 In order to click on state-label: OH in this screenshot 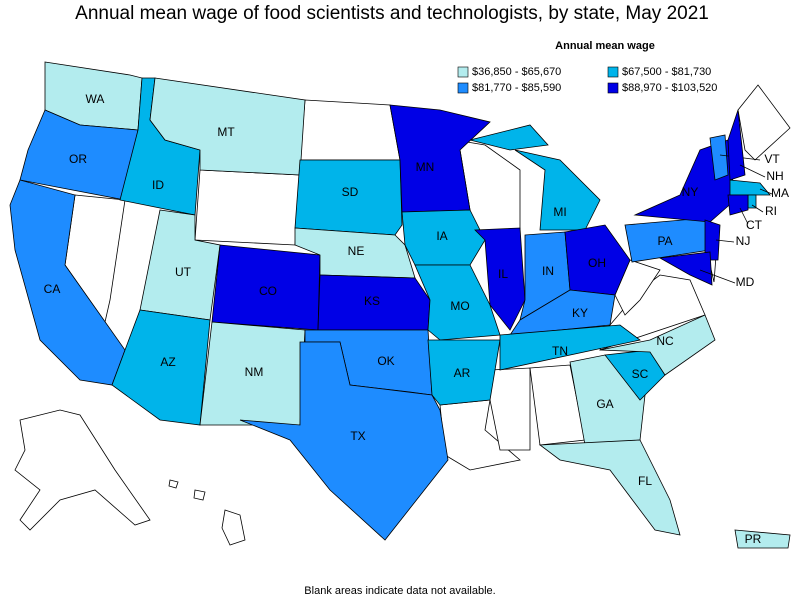, I will do `click(597, 263)`.